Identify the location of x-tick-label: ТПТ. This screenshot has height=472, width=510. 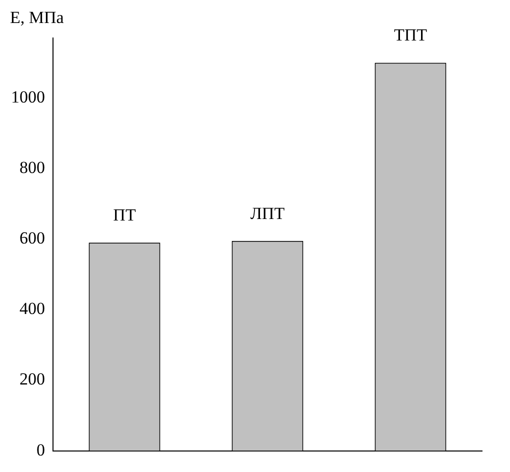
(411, 35).